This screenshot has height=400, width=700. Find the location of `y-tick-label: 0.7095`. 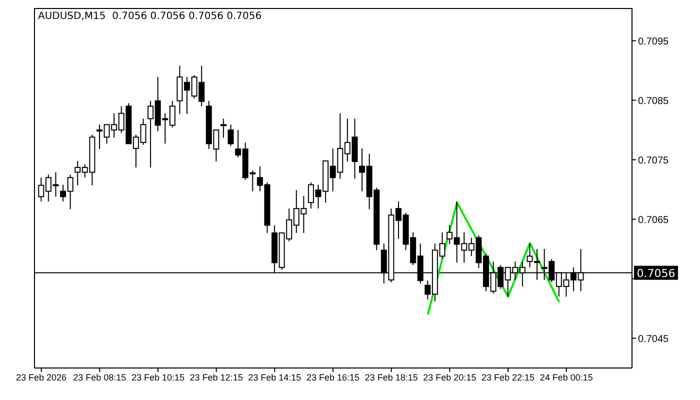

y-tick-label: 0.7095 is located at coordinates (654, 42).